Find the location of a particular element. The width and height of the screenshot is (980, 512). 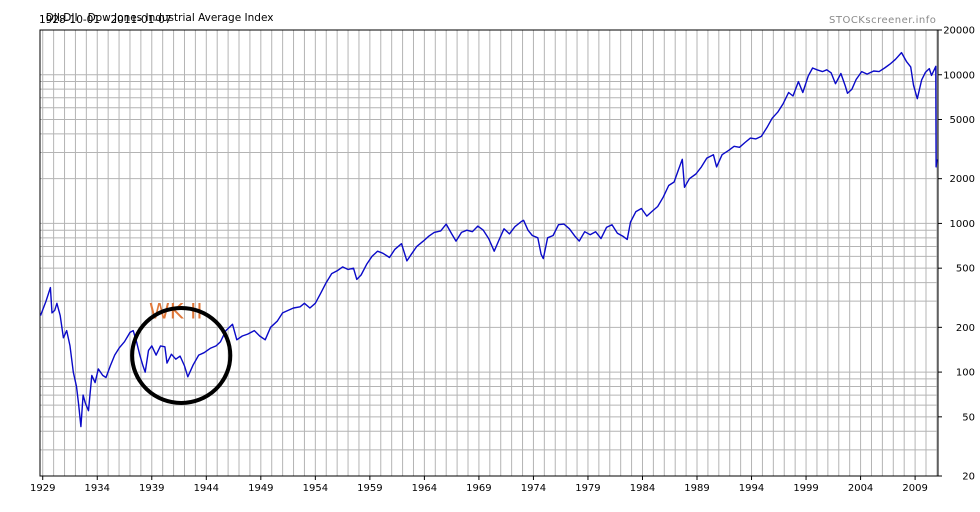

y-tick-label: 50 is located at coordinates (968, 417).